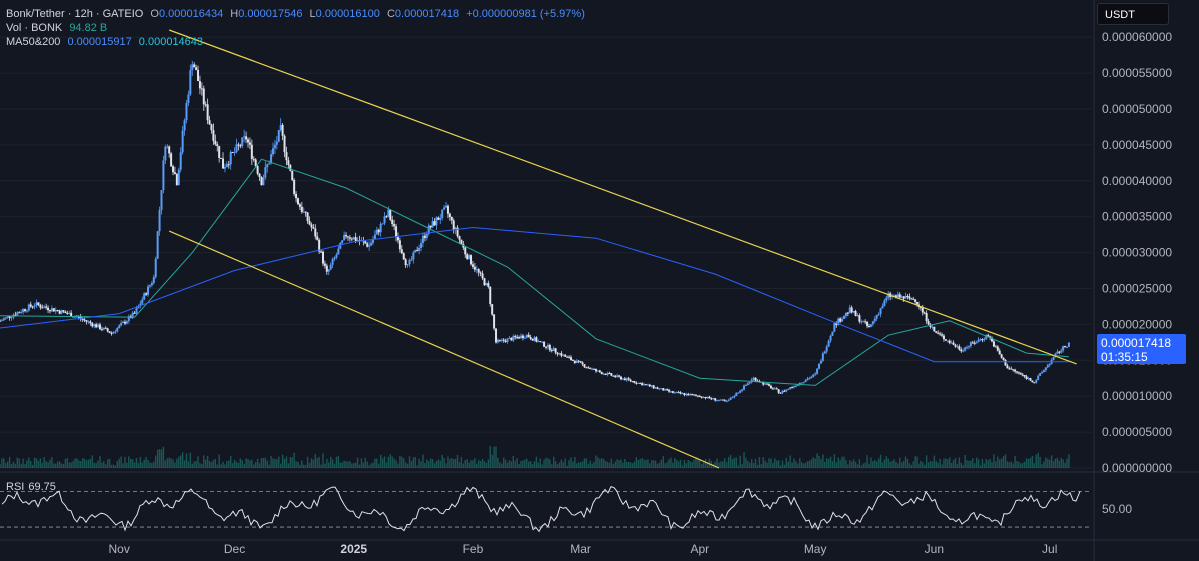  What do you see at coordinates (270, 14) in the screenshot?
I see `high-value: 0.000017546` at bounding box center [270, 14].